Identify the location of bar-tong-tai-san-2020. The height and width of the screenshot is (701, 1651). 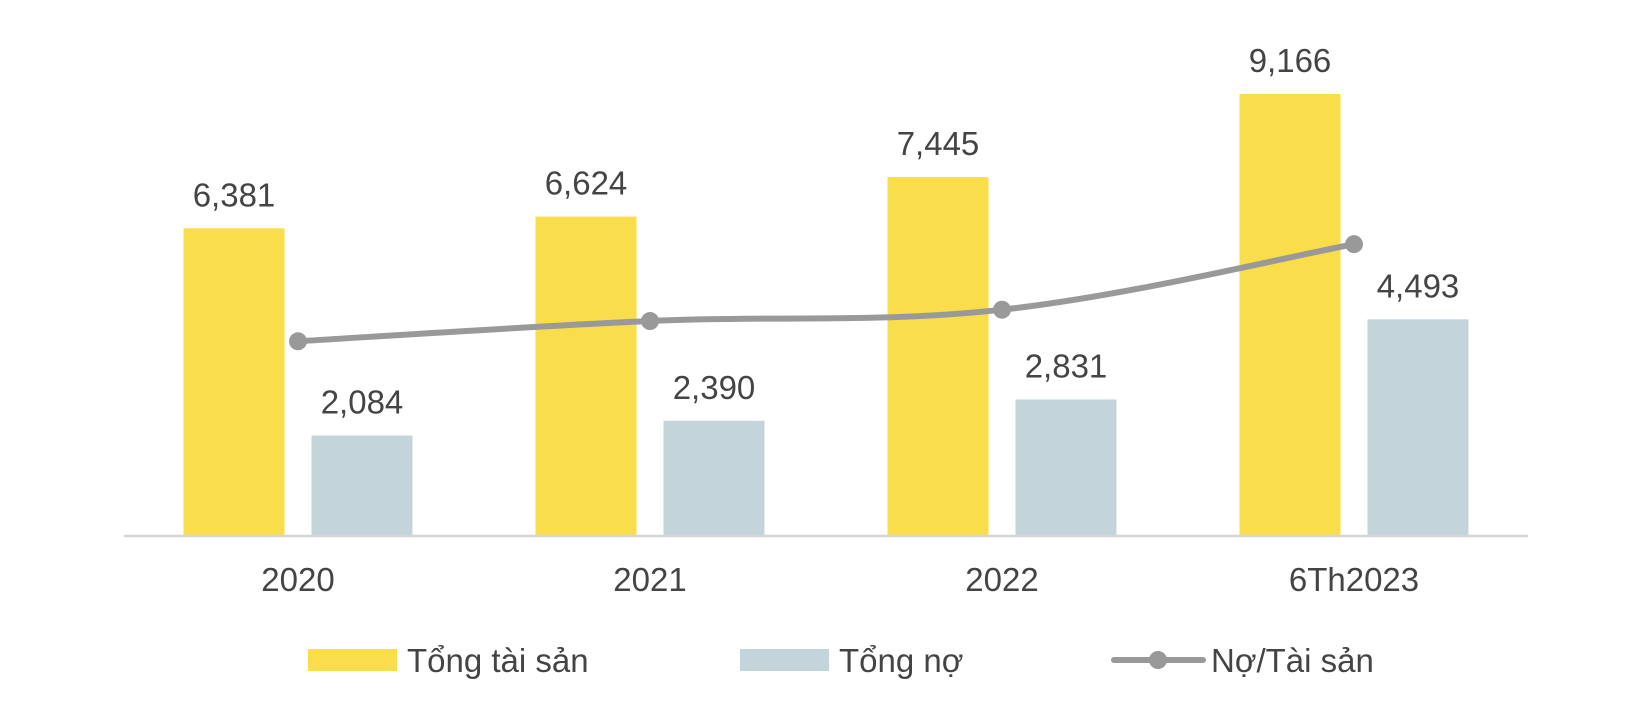
(234, 382).